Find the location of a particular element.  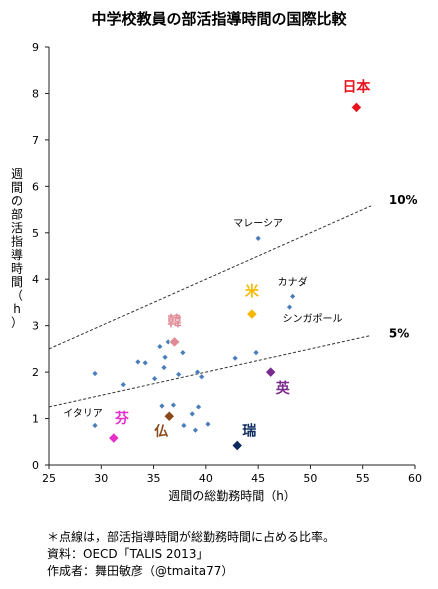

chart-title: 中学校教員の部活指導時間の国際比較 is located at coordinates (219, 19).